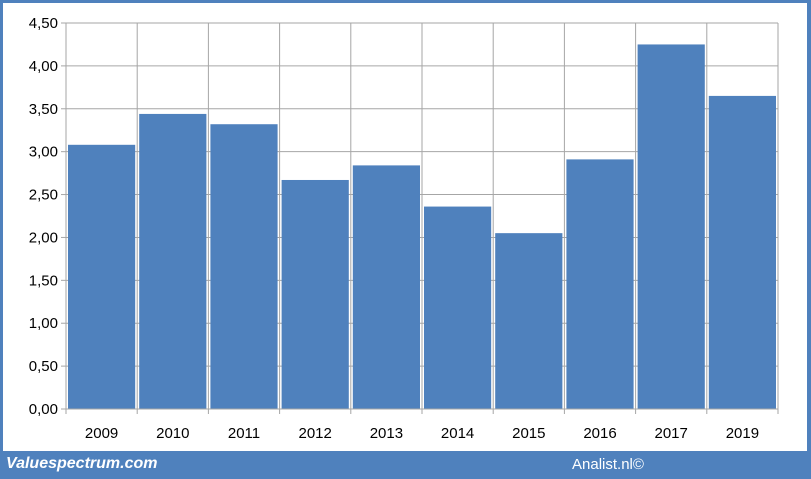  I want to click on y-tick-label: 4,00, so click(43, 66).